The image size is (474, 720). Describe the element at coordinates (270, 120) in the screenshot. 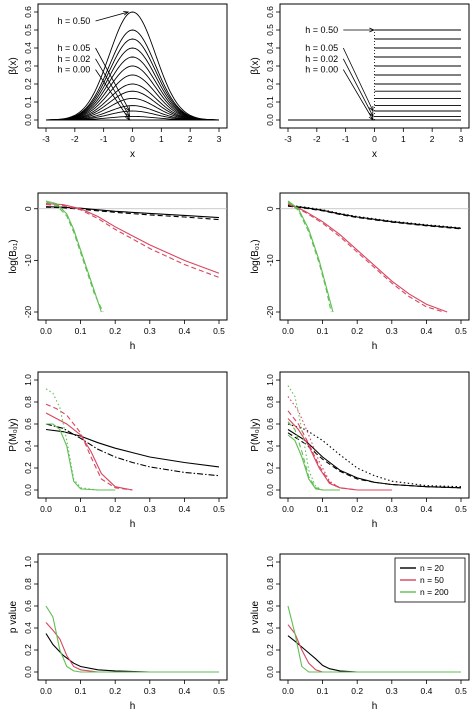

I see `y-tick-label: 0.0` at that location.